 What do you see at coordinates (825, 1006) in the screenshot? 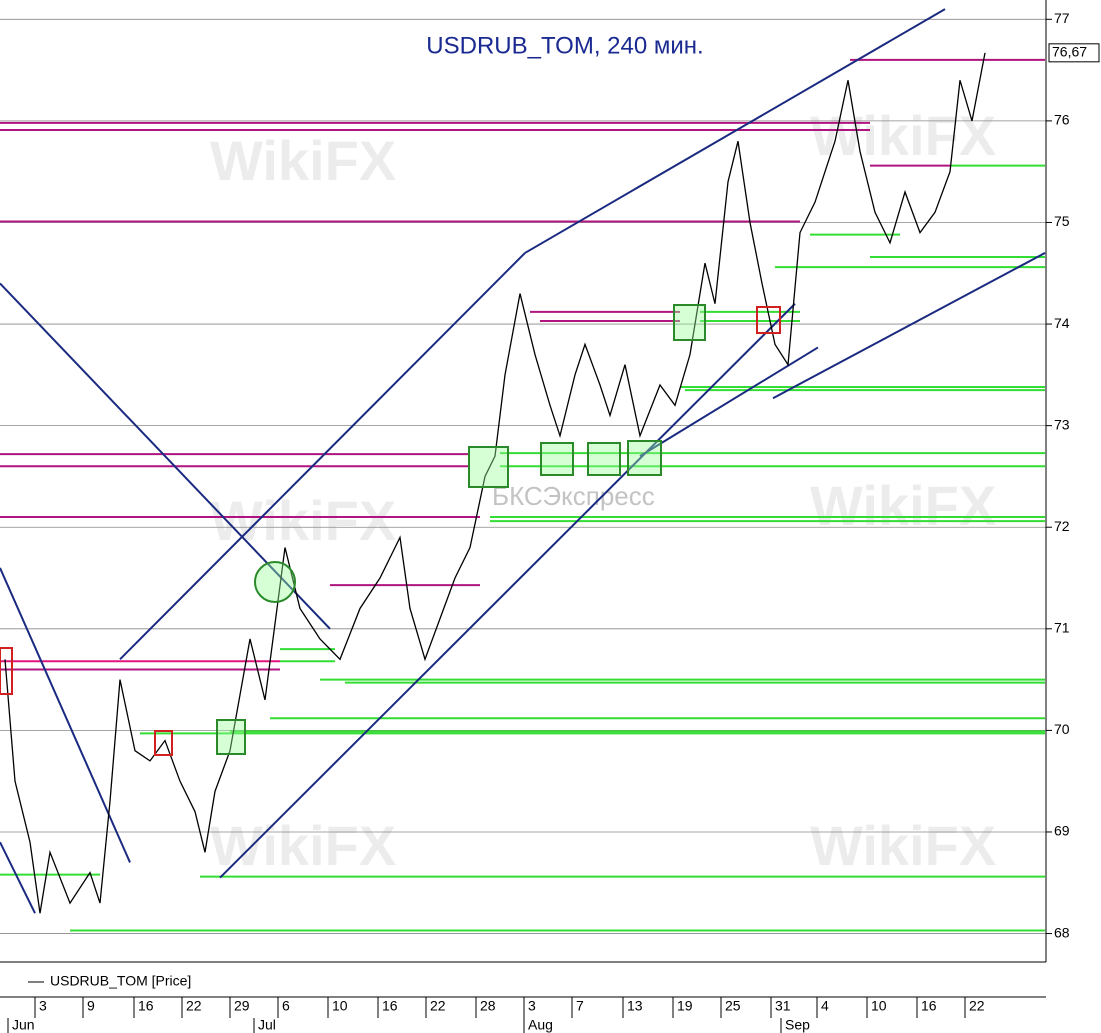
I see `x-tick-label: 4` at bounding box center [825, 1006].